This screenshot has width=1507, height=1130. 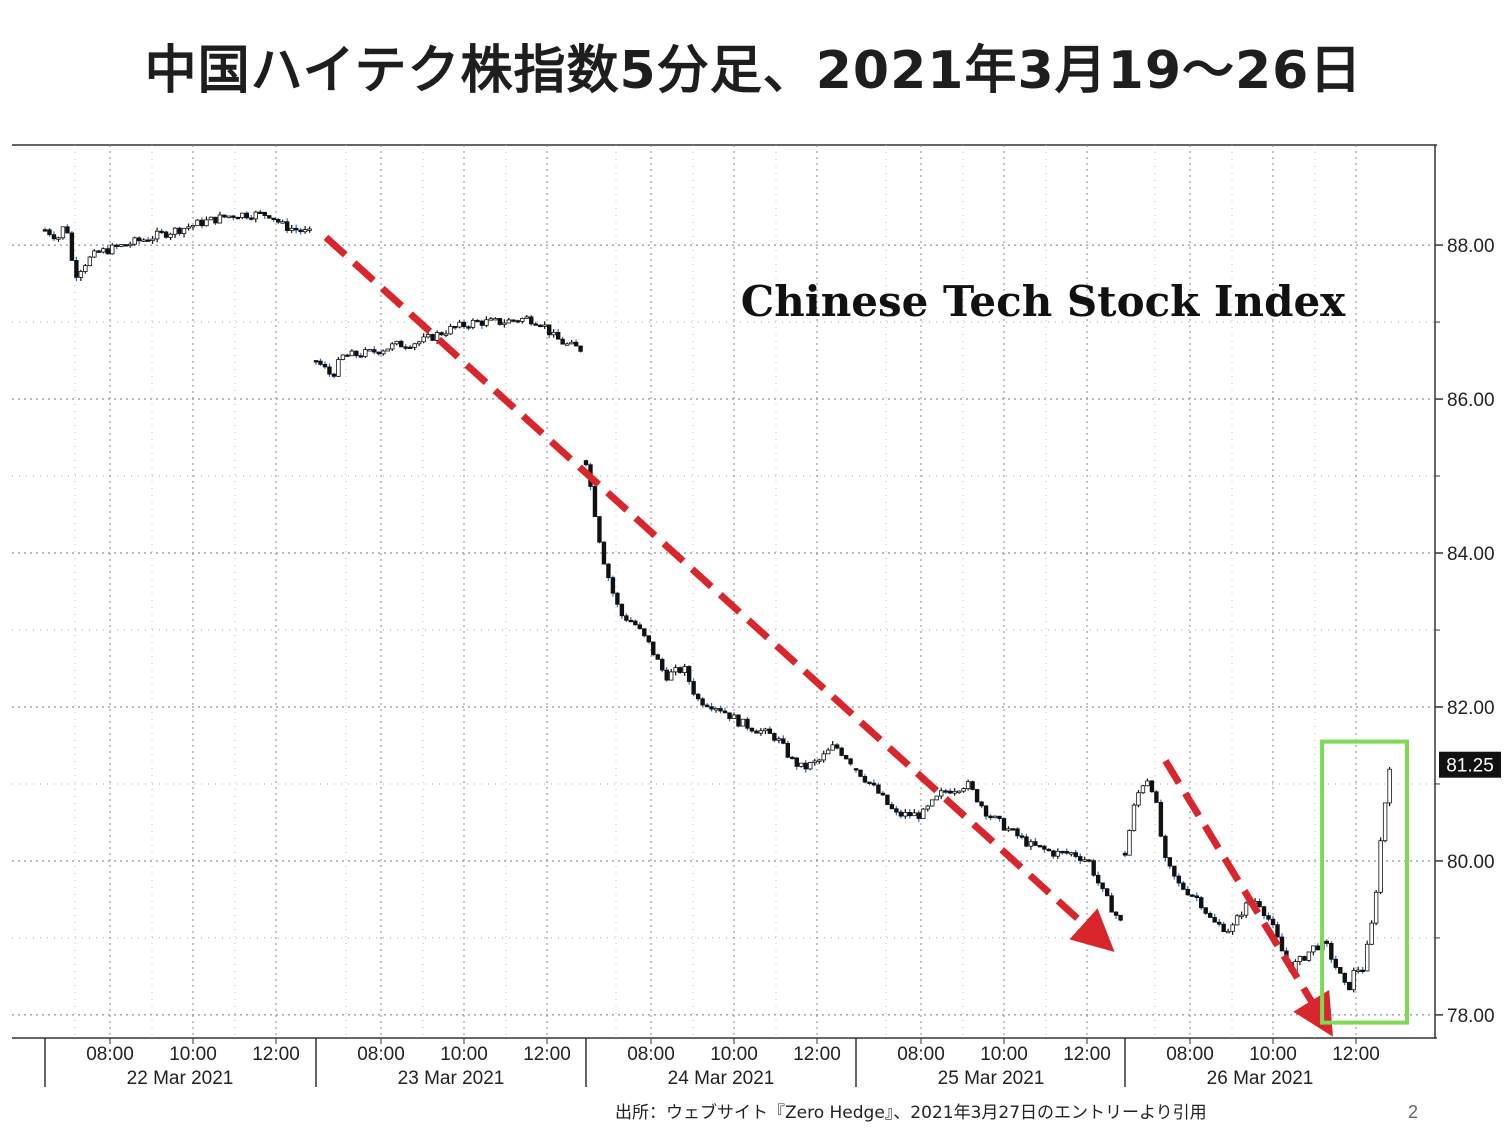 I want to click on last-price-box, so click(x=1470, y=764).